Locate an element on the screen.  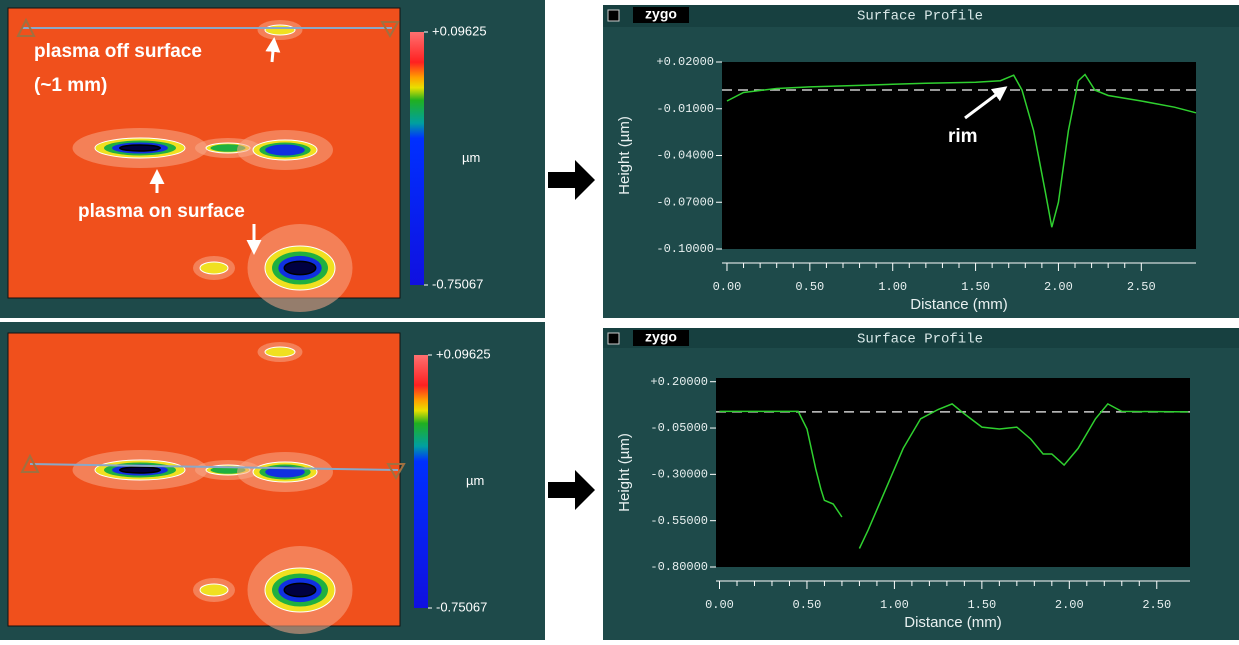
y-tick-label: -0.07000 is located at coordinates (685, 202).